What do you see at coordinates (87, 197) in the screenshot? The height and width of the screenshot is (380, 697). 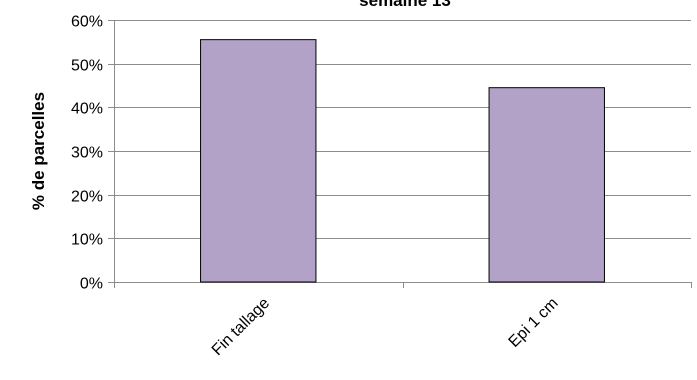 I see `y-tick-label: 20%` at bounding box center [87, 197].